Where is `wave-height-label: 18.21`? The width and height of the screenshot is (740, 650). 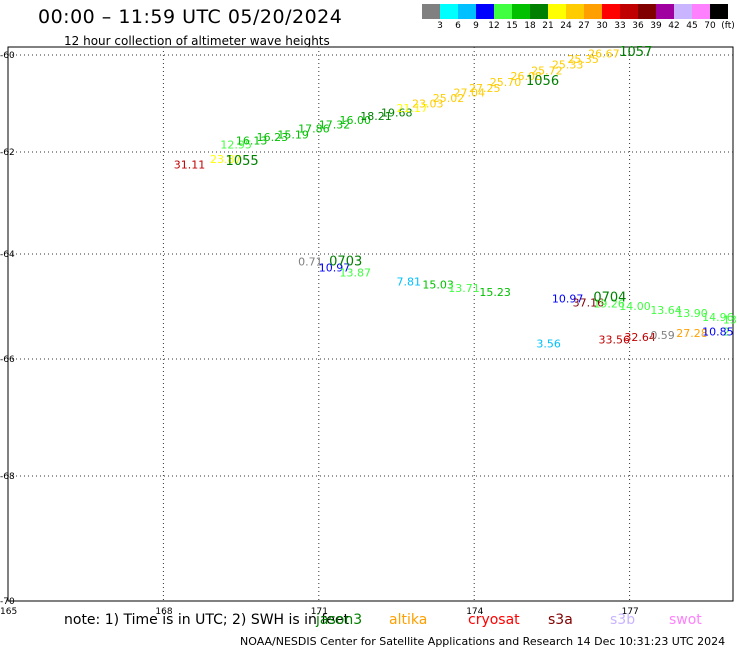 wave-height-label: 18.21 is located at coordinates (376, 116).